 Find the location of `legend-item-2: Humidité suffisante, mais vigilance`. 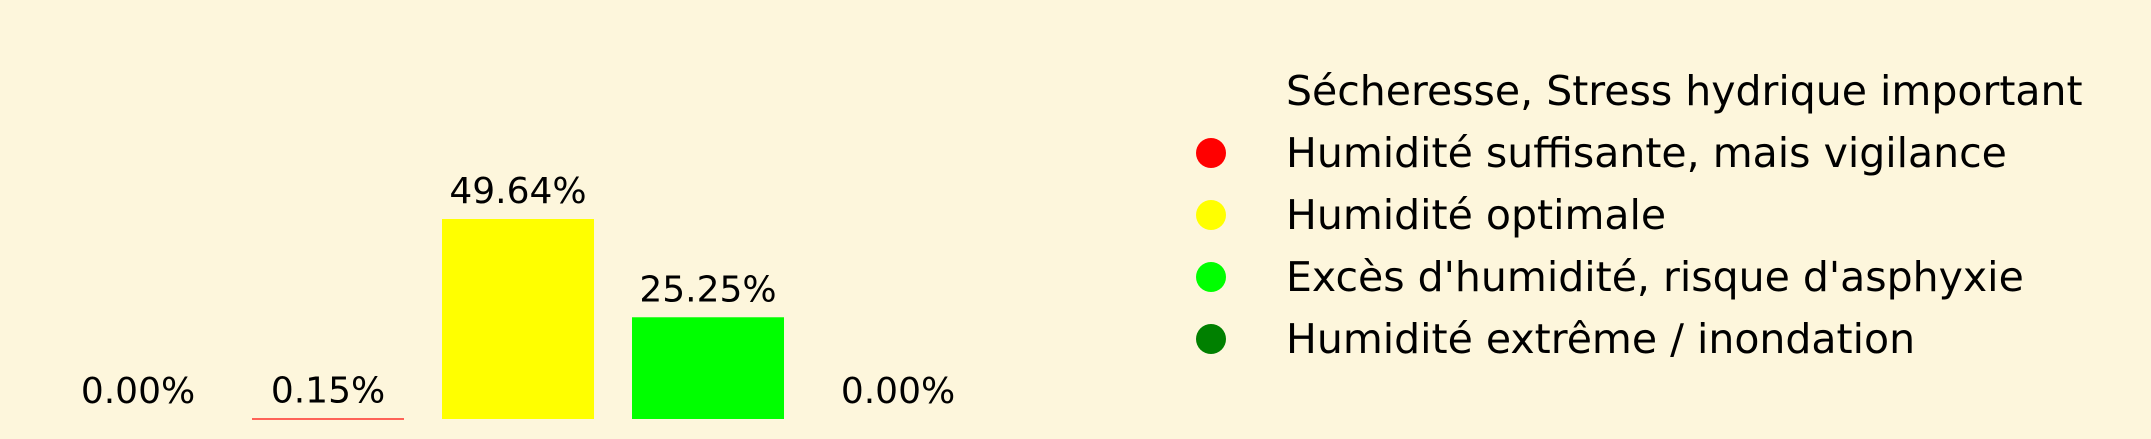

legend-item-2: Humidité suffisante, mais vigilance is located at coordinates (1601, 153).